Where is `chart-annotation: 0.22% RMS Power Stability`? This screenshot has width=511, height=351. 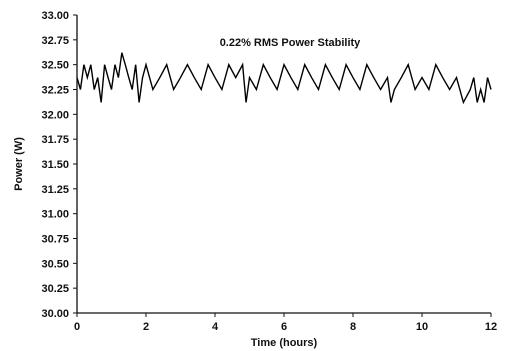 chart-annotation: 0.22% RMS Power Stability is located at coordinates (290, 43).